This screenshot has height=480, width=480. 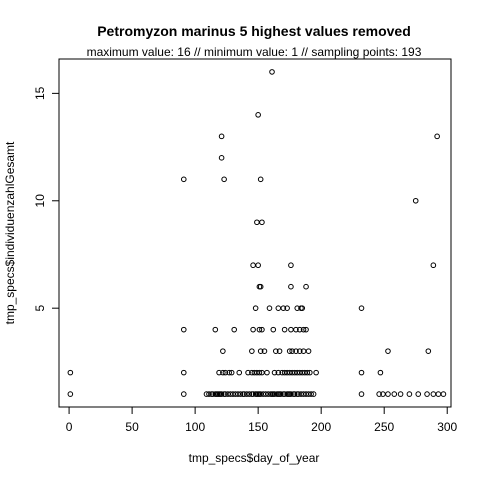 I want to click on y-axis: 5 10 15, so click(x=46, y=199).